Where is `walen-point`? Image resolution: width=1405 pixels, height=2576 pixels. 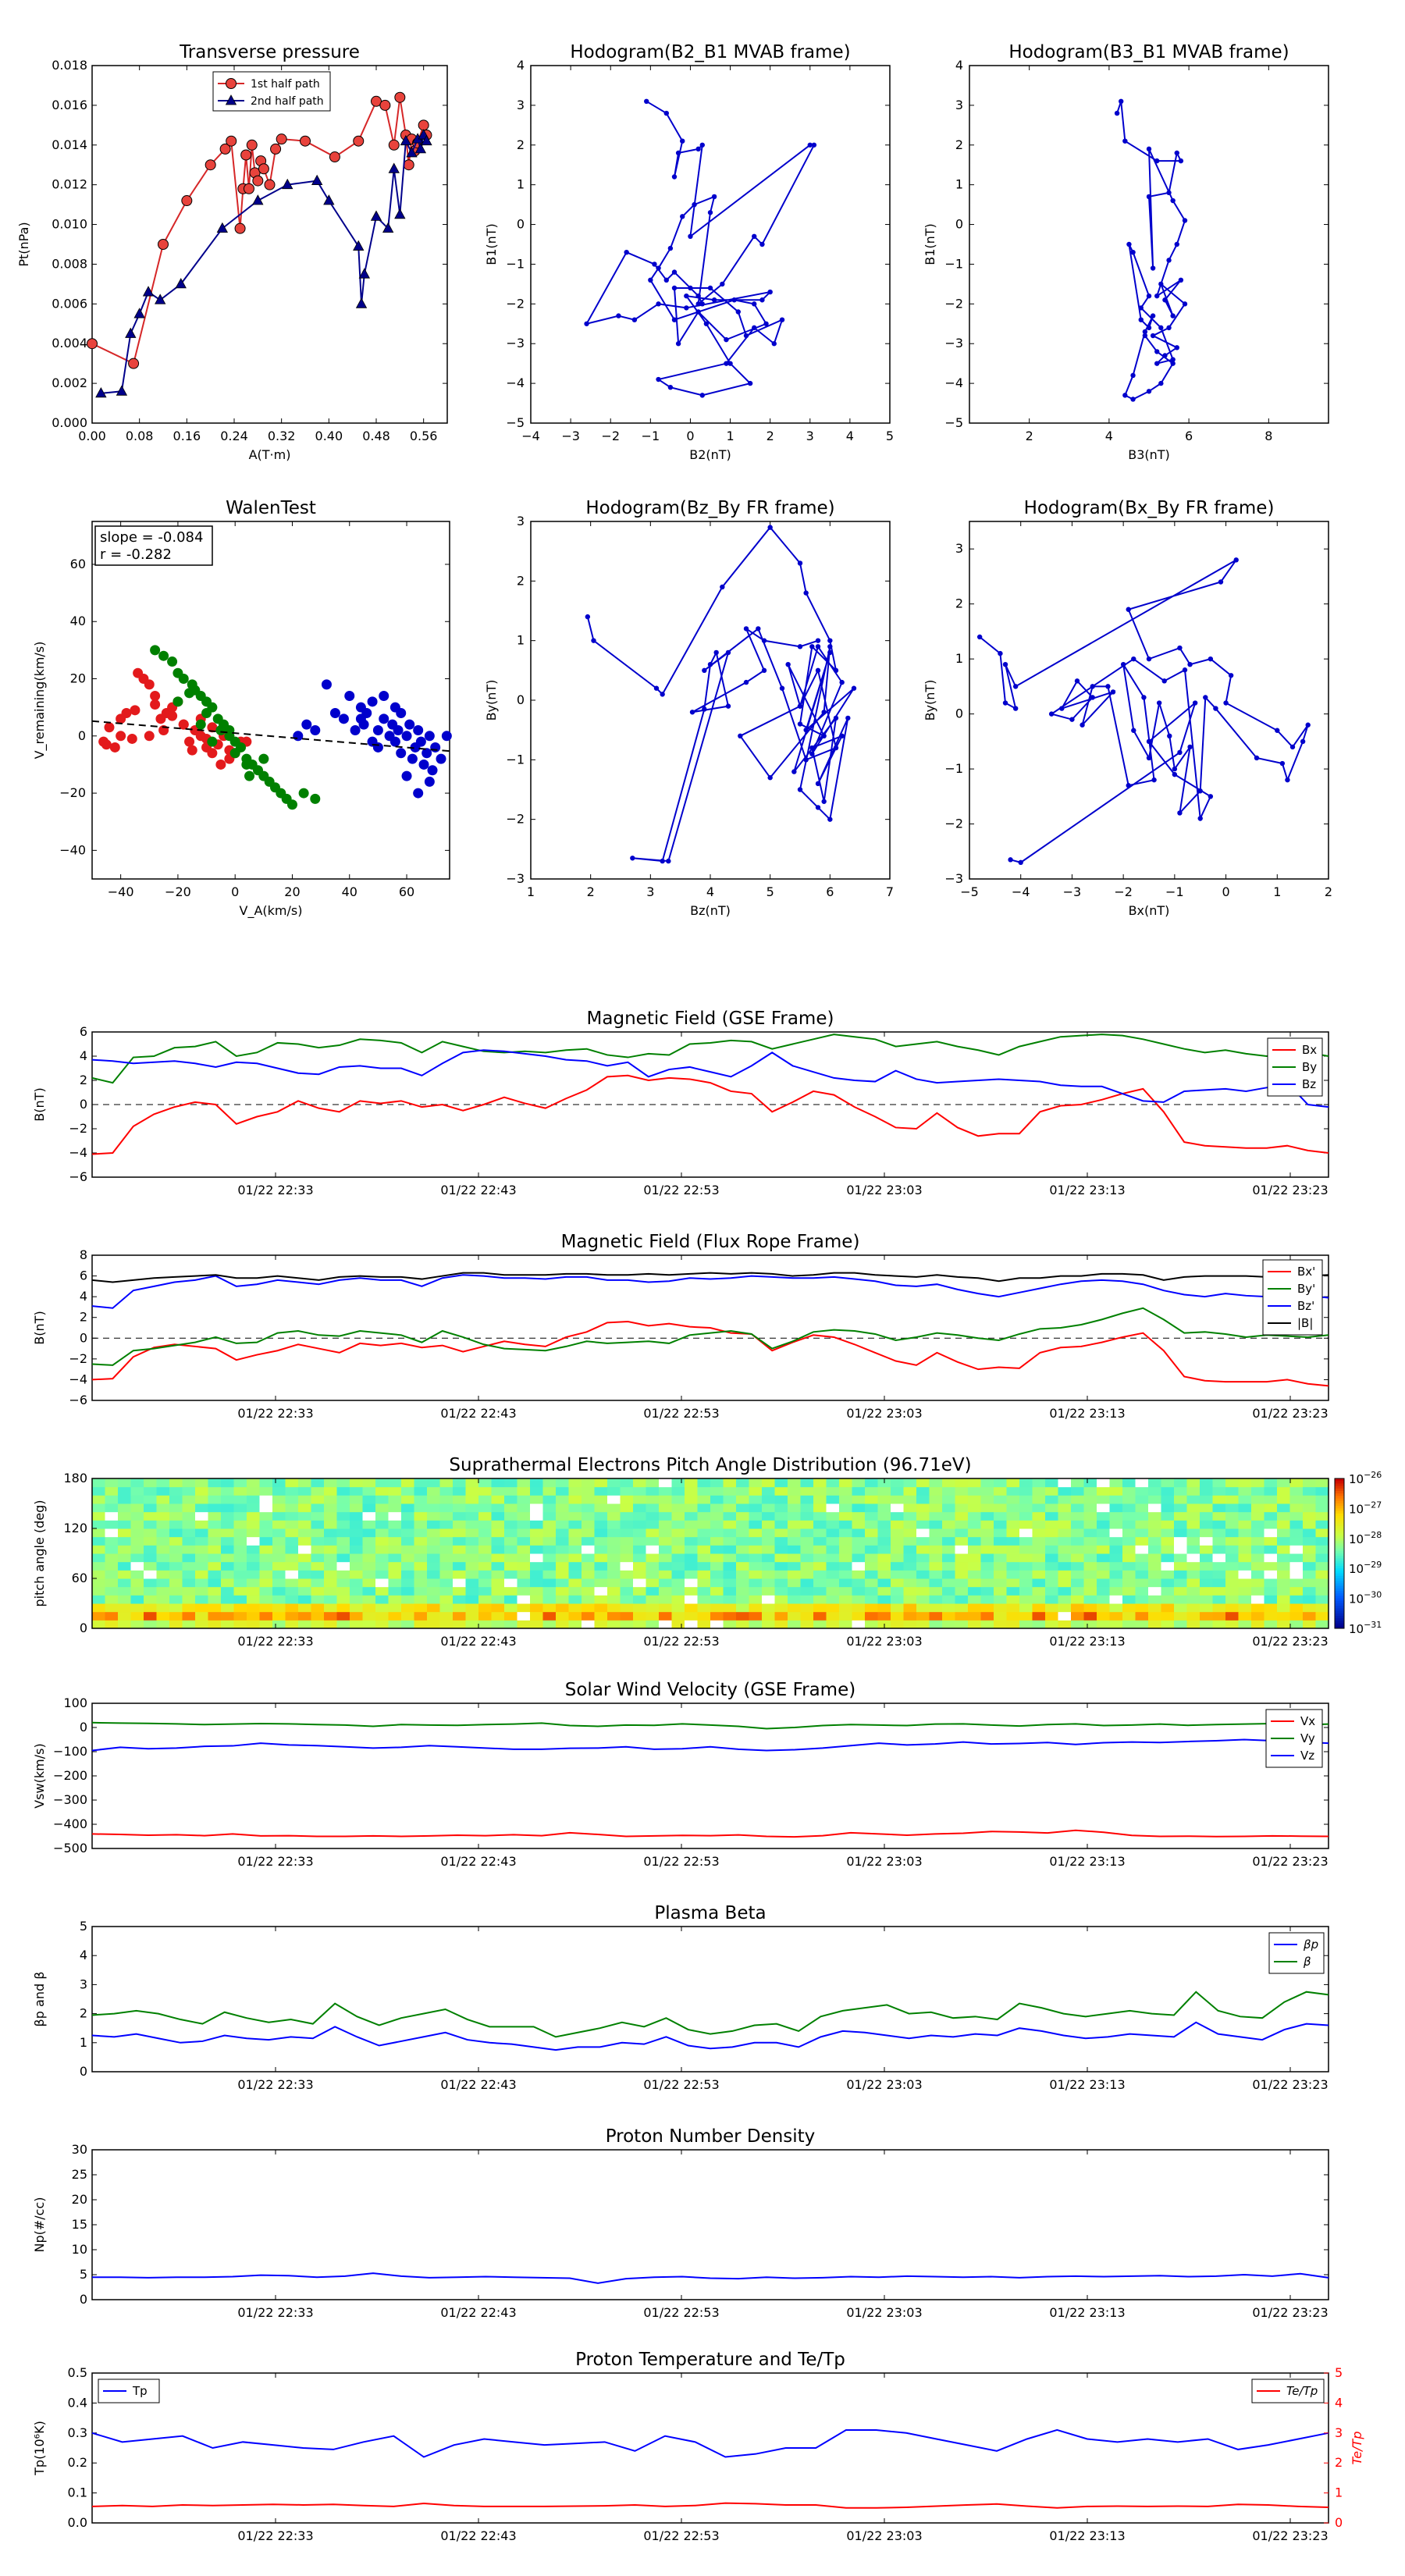
walen-point is located at coordinates (221, 729).